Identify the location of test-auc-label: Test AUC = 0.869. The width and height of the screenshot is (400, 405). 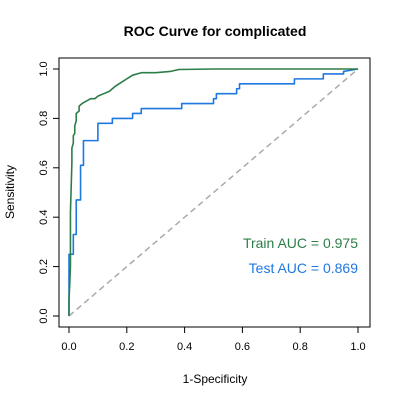
(304, 268).